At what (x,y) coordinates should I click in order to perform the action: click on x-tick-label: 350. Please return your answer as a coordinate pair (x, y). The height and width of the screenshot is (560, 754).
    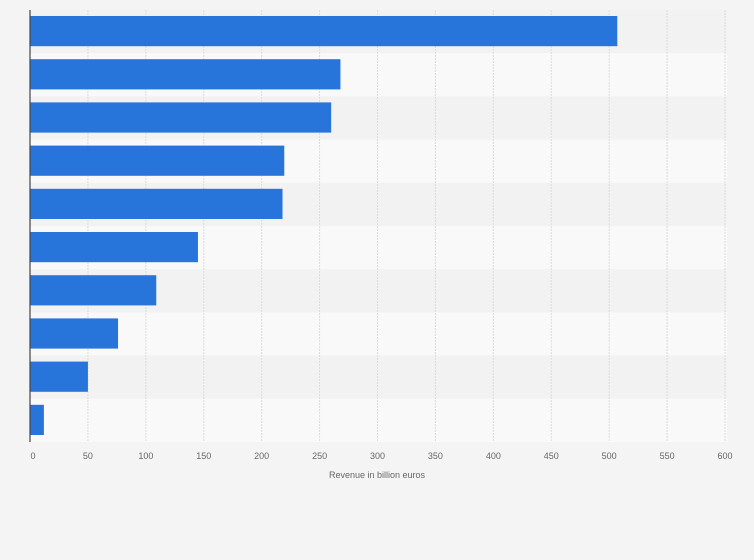
    Looking at the image, I should click on (435, 456).